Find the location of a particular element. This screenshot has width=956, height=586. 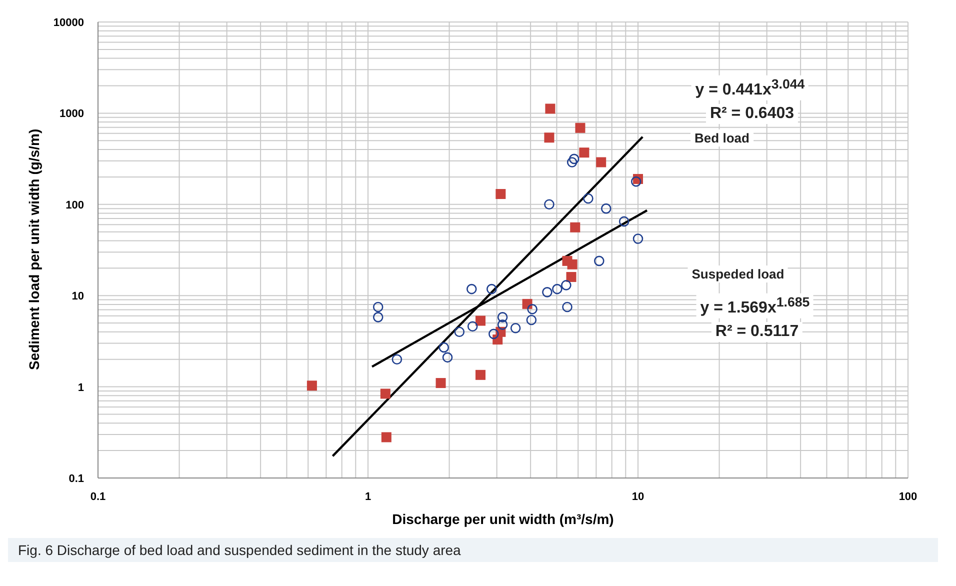

annotation: y = 0.441x$^{3.044}$ is located at coordinates (750, 88).